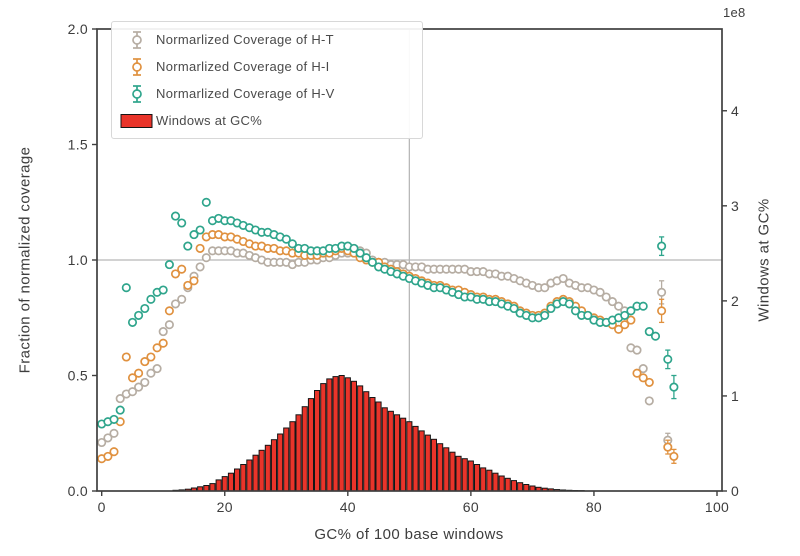 The image size is (800, 556). I want to click on y-axis-label-right: Windows at GC%, so click(764, 260).